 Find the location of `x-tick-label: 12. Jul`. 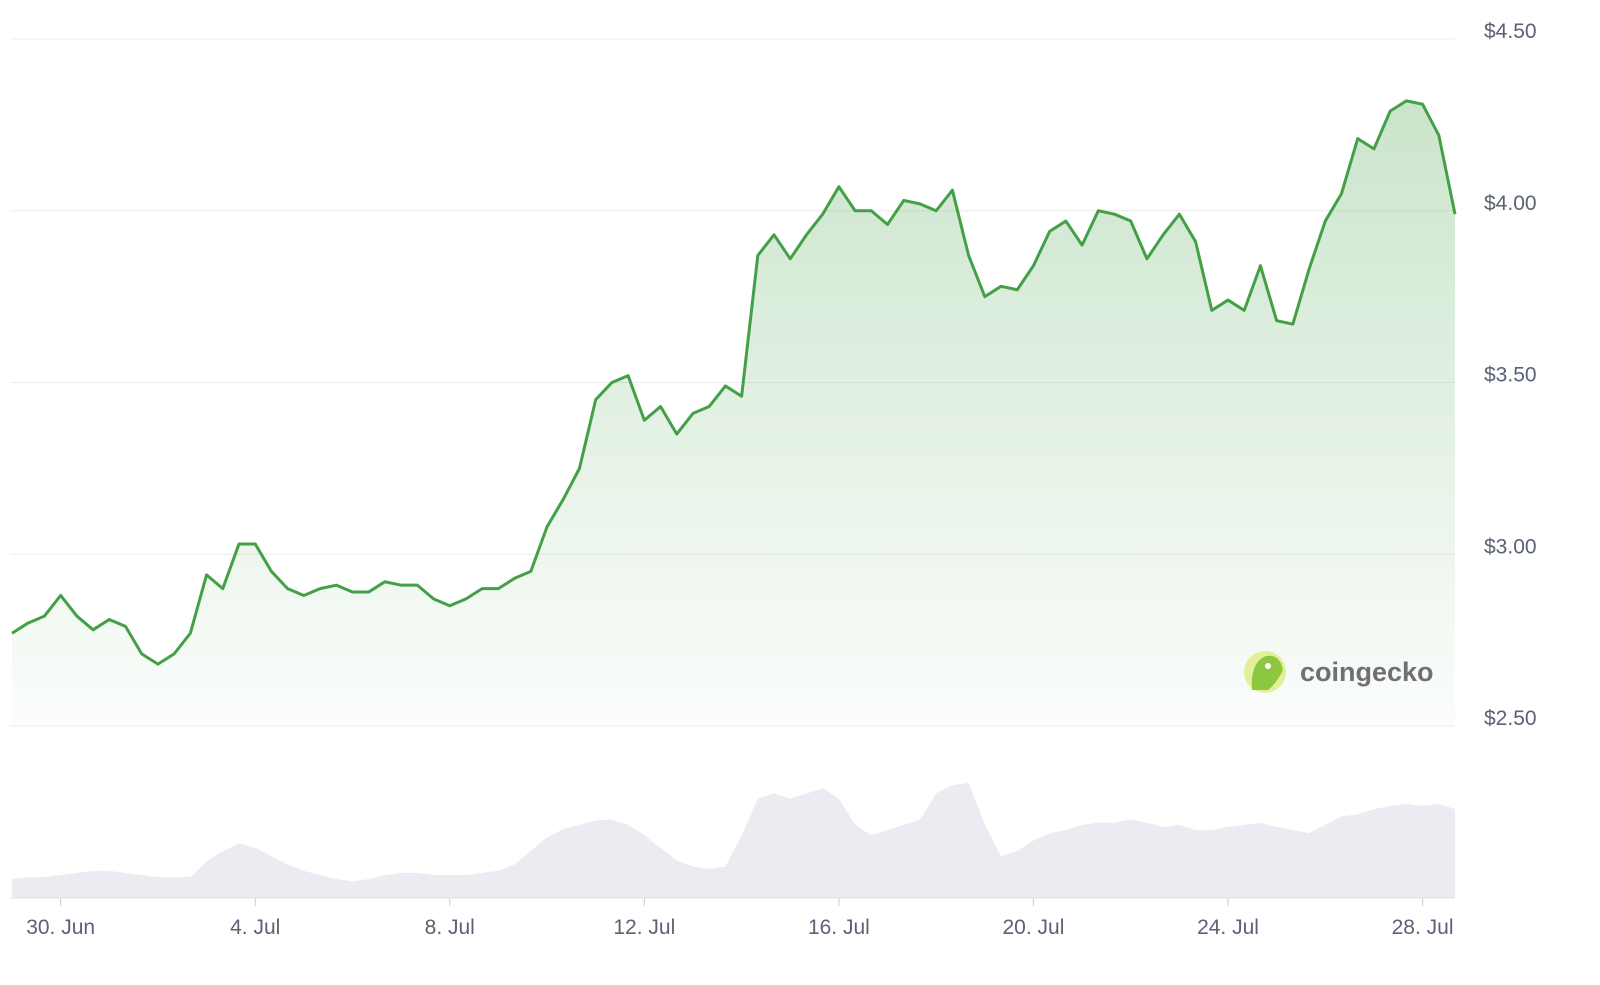

x-tick-label: 12. Jul is located at coordinates (644, 927).